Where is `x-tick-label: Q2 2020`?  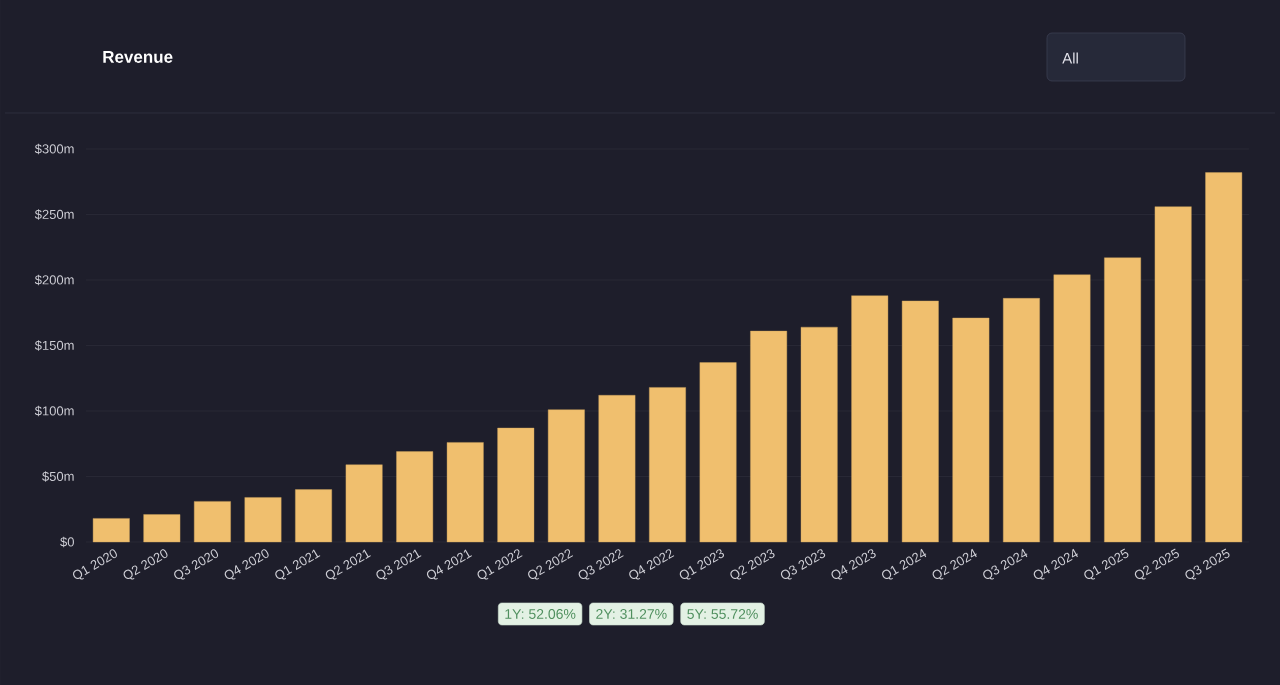 x-tick-label: Q2 2020 is located at coordinates (145, 564).